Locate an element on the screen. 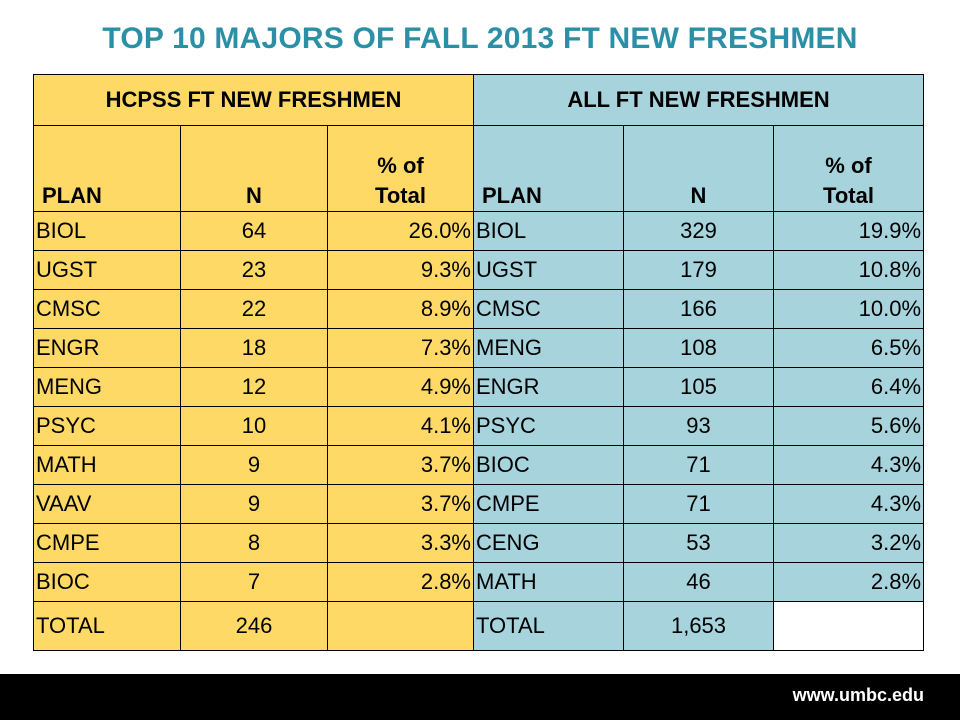  total-n: 1,653 is located at coordinates (698, 626).